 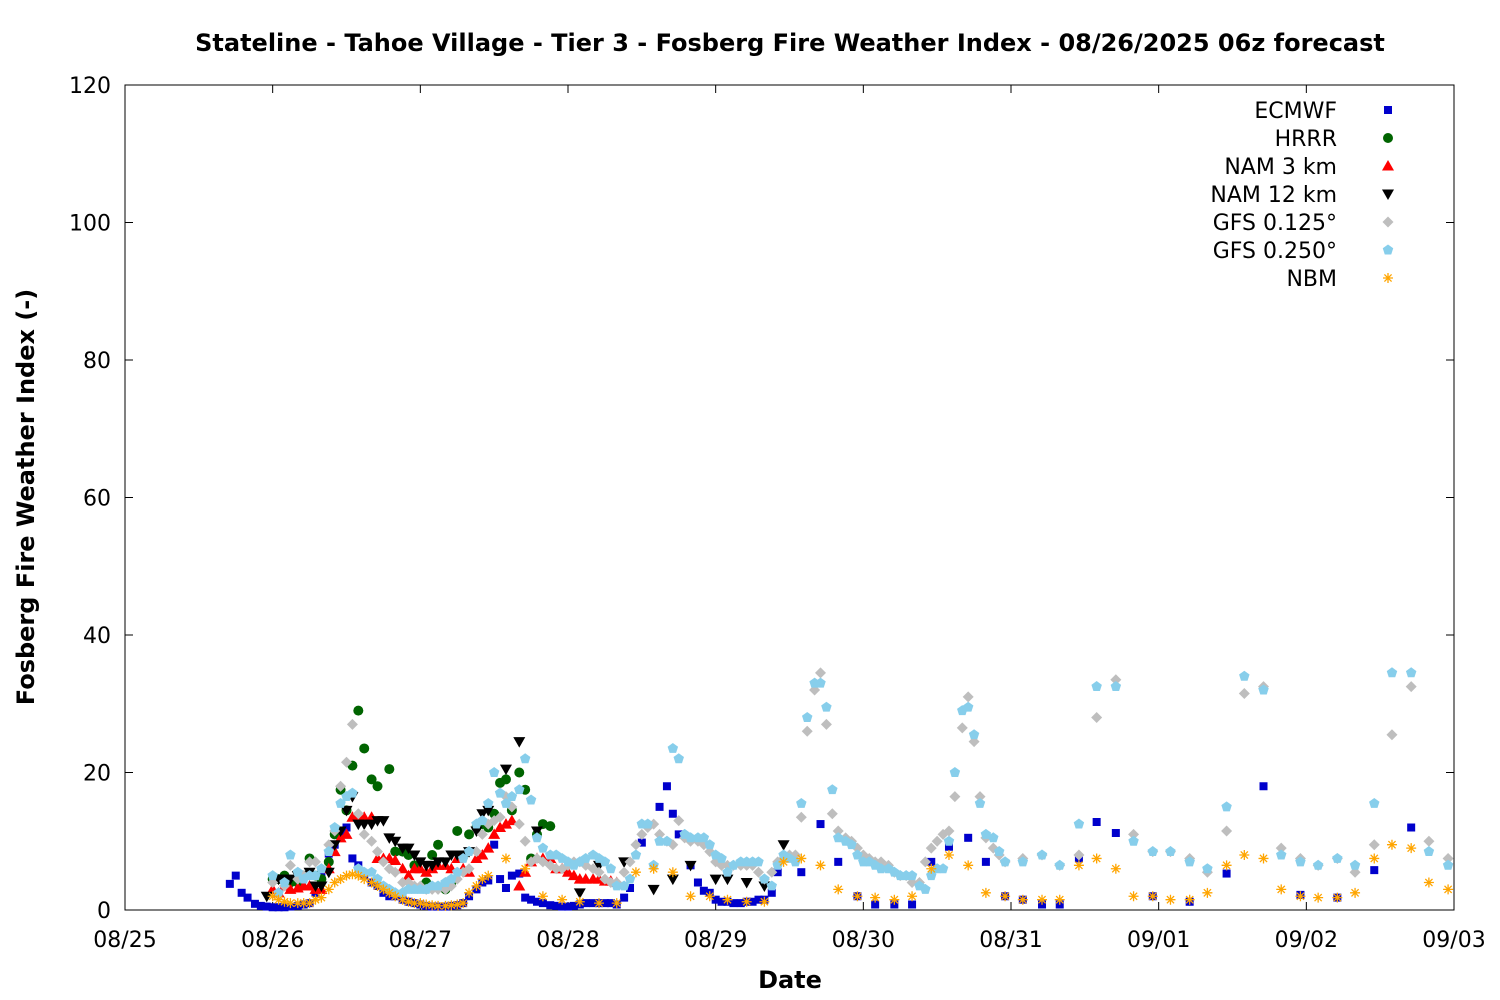 What do you see at coordinates (124, 940) in the screenshot?
I see `x-tick-label: 08/25` at bounding box center [124, 940].